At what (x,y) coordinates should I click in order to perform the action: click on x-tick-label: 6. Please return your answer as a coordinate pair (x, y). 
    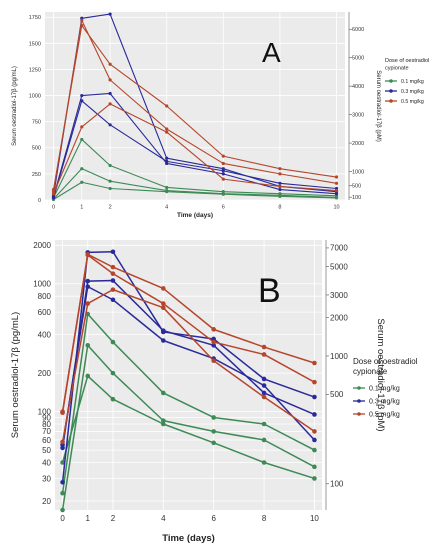
    Looking at the image, I should click on (213, 518).